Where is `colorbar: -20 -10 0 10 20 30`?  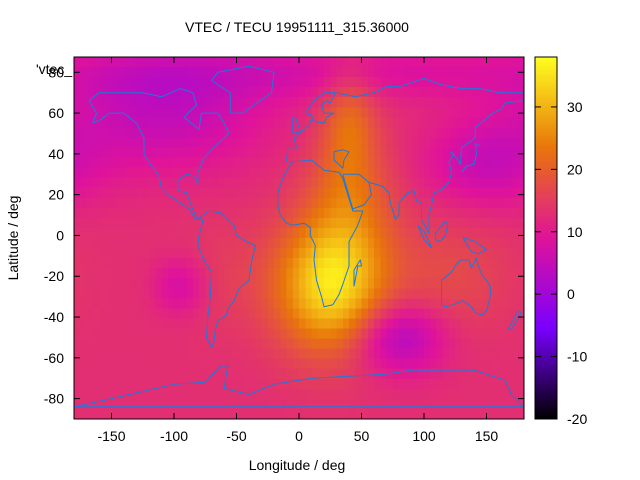 colorbar: -20 -10 0 10 20 30 is located at coordinates (560, 241).